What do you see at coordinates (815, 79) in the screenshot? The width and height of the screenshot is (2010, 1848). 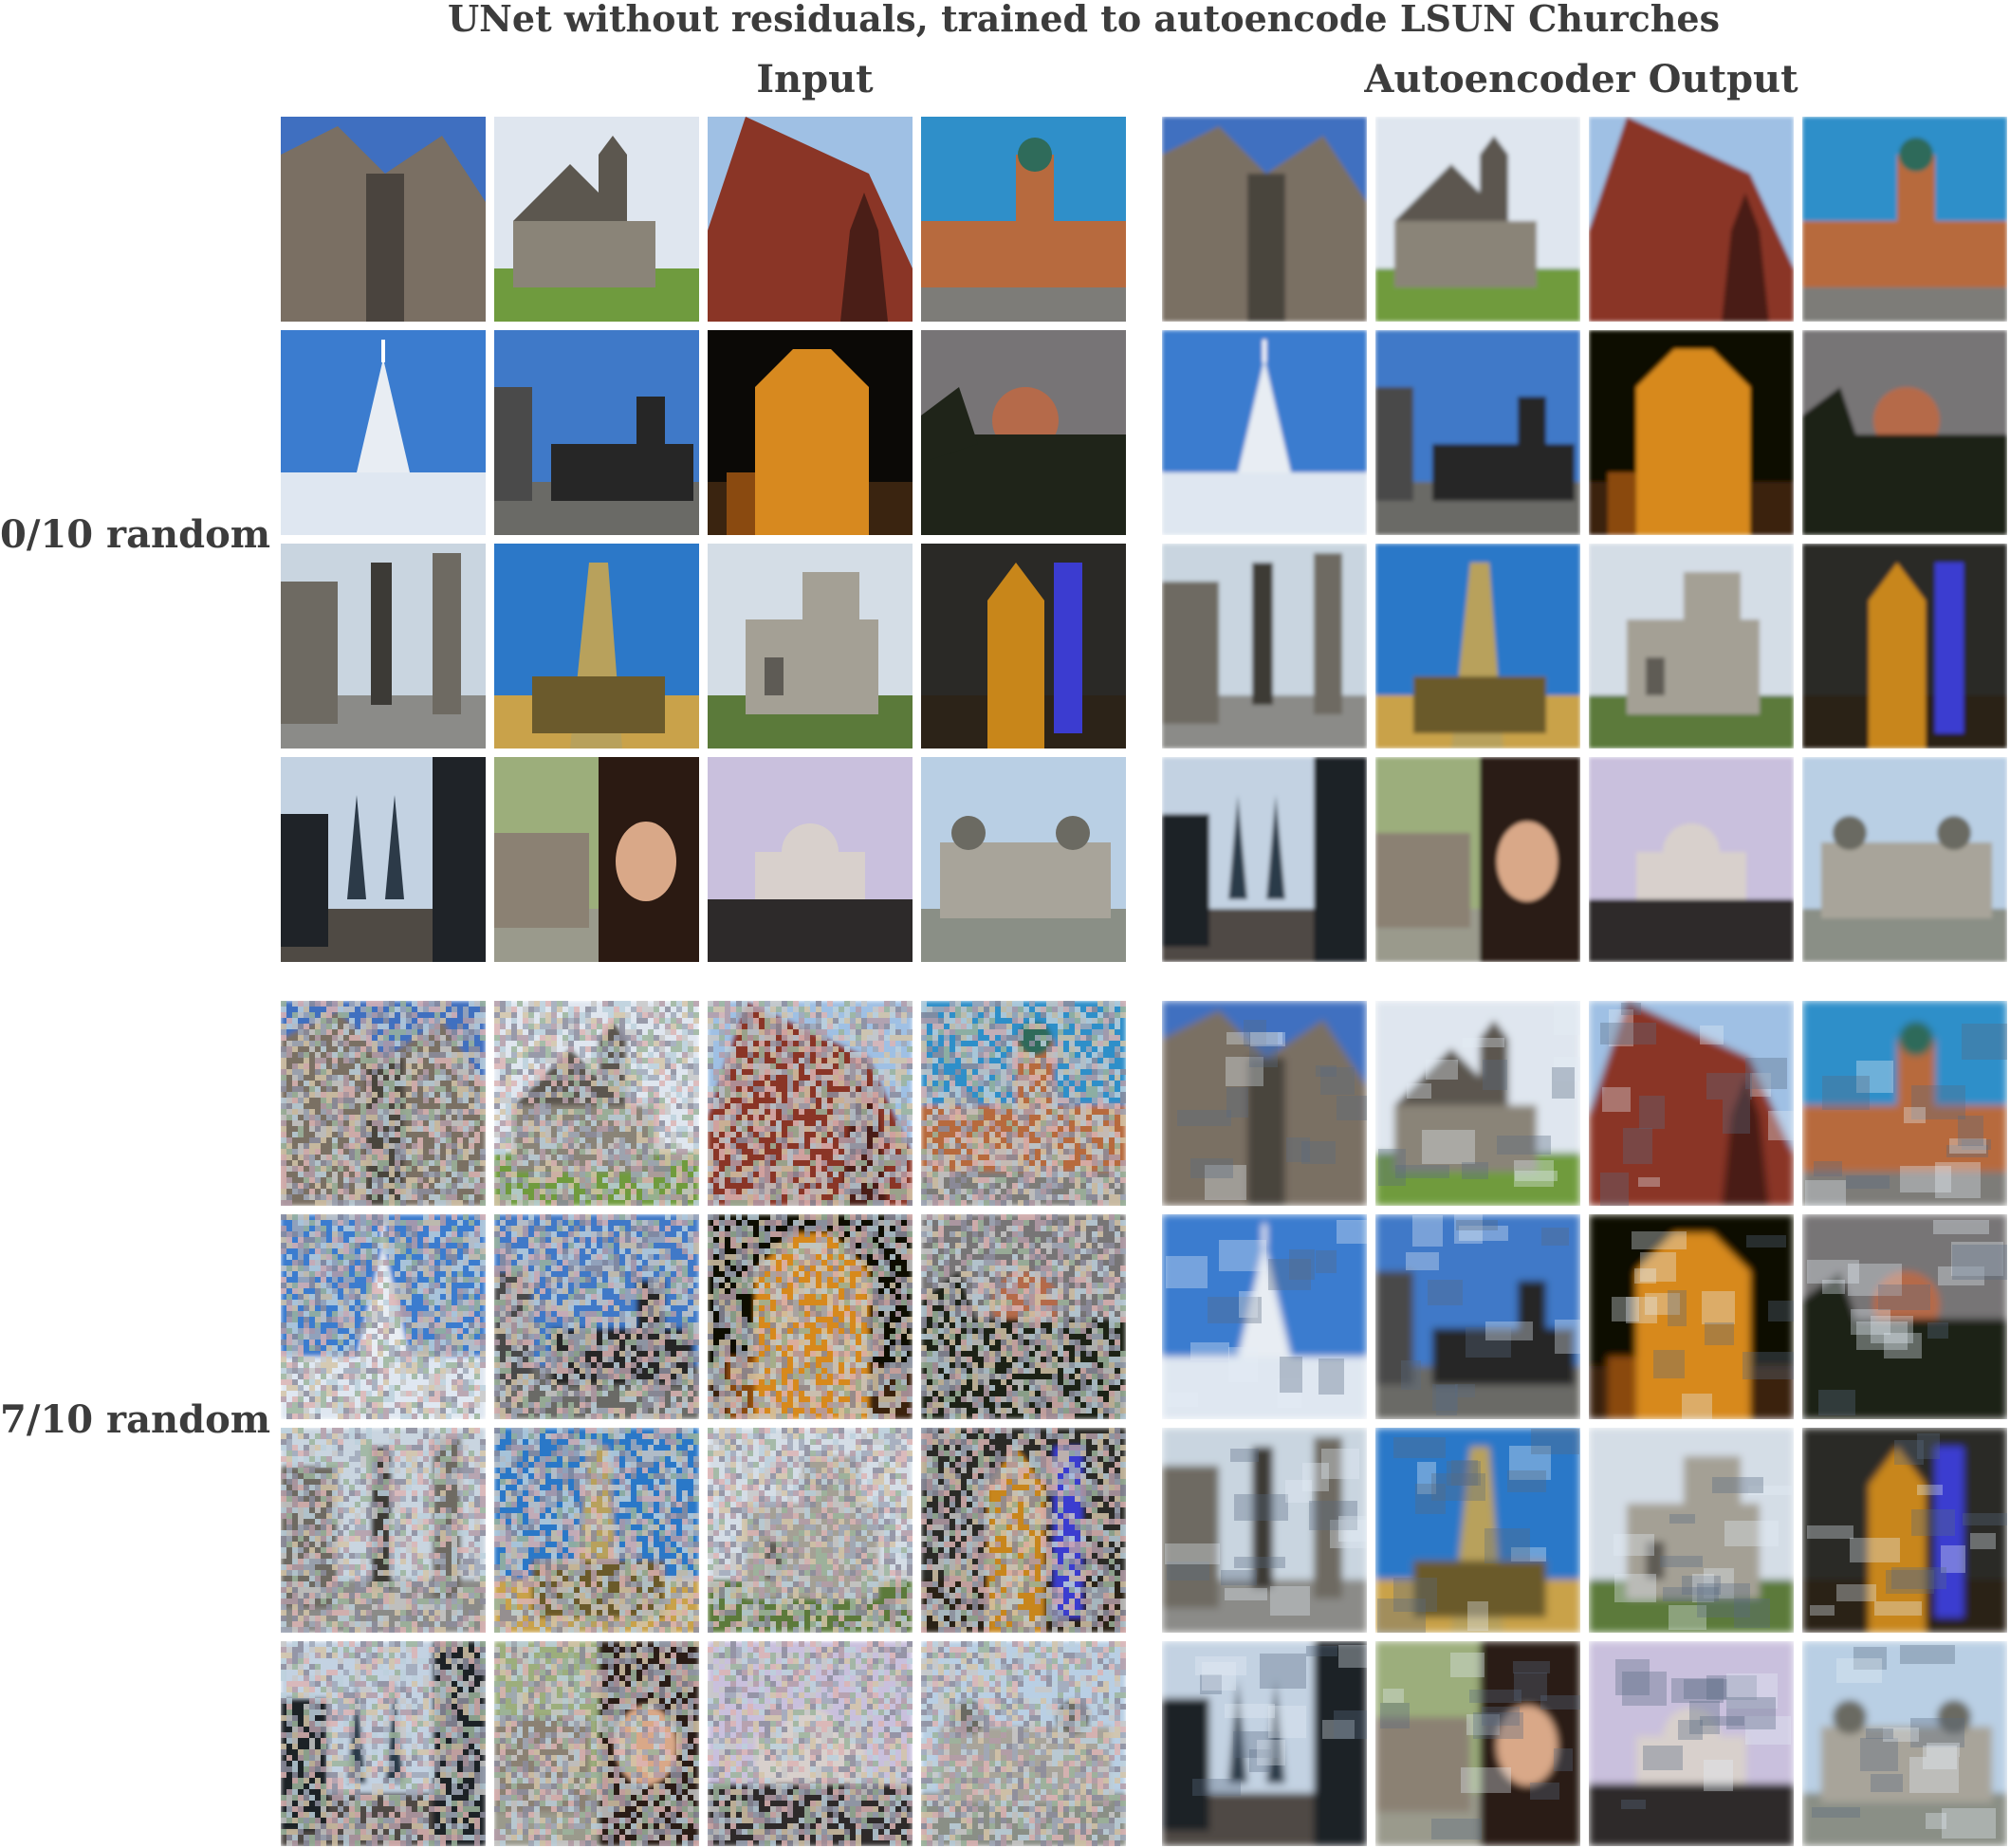 I see `column-header-input: Input` at bounding box center [815, 79].